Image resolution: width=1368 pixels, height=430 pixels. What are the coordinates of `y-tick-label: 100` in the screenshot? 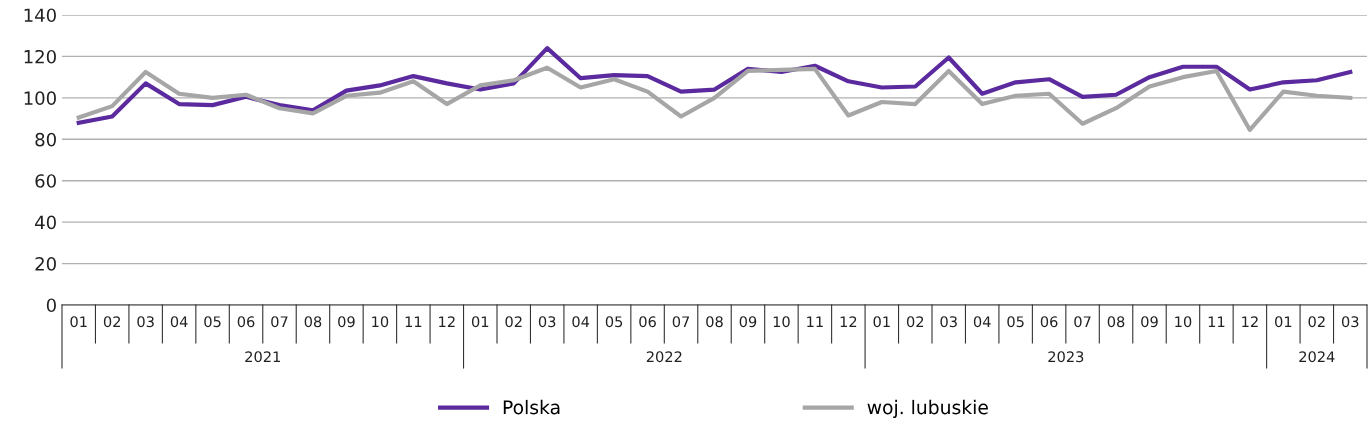 It's located at (40, 98).